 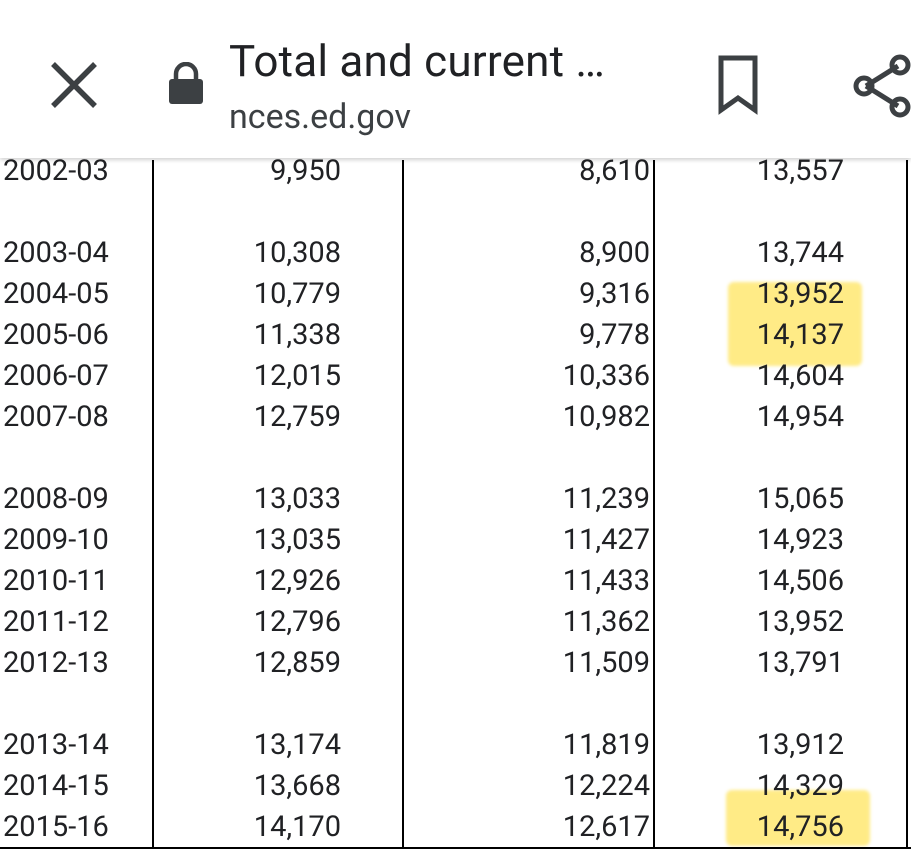 I want to click on cell-current: 8,900, so click(x=614, y=253).